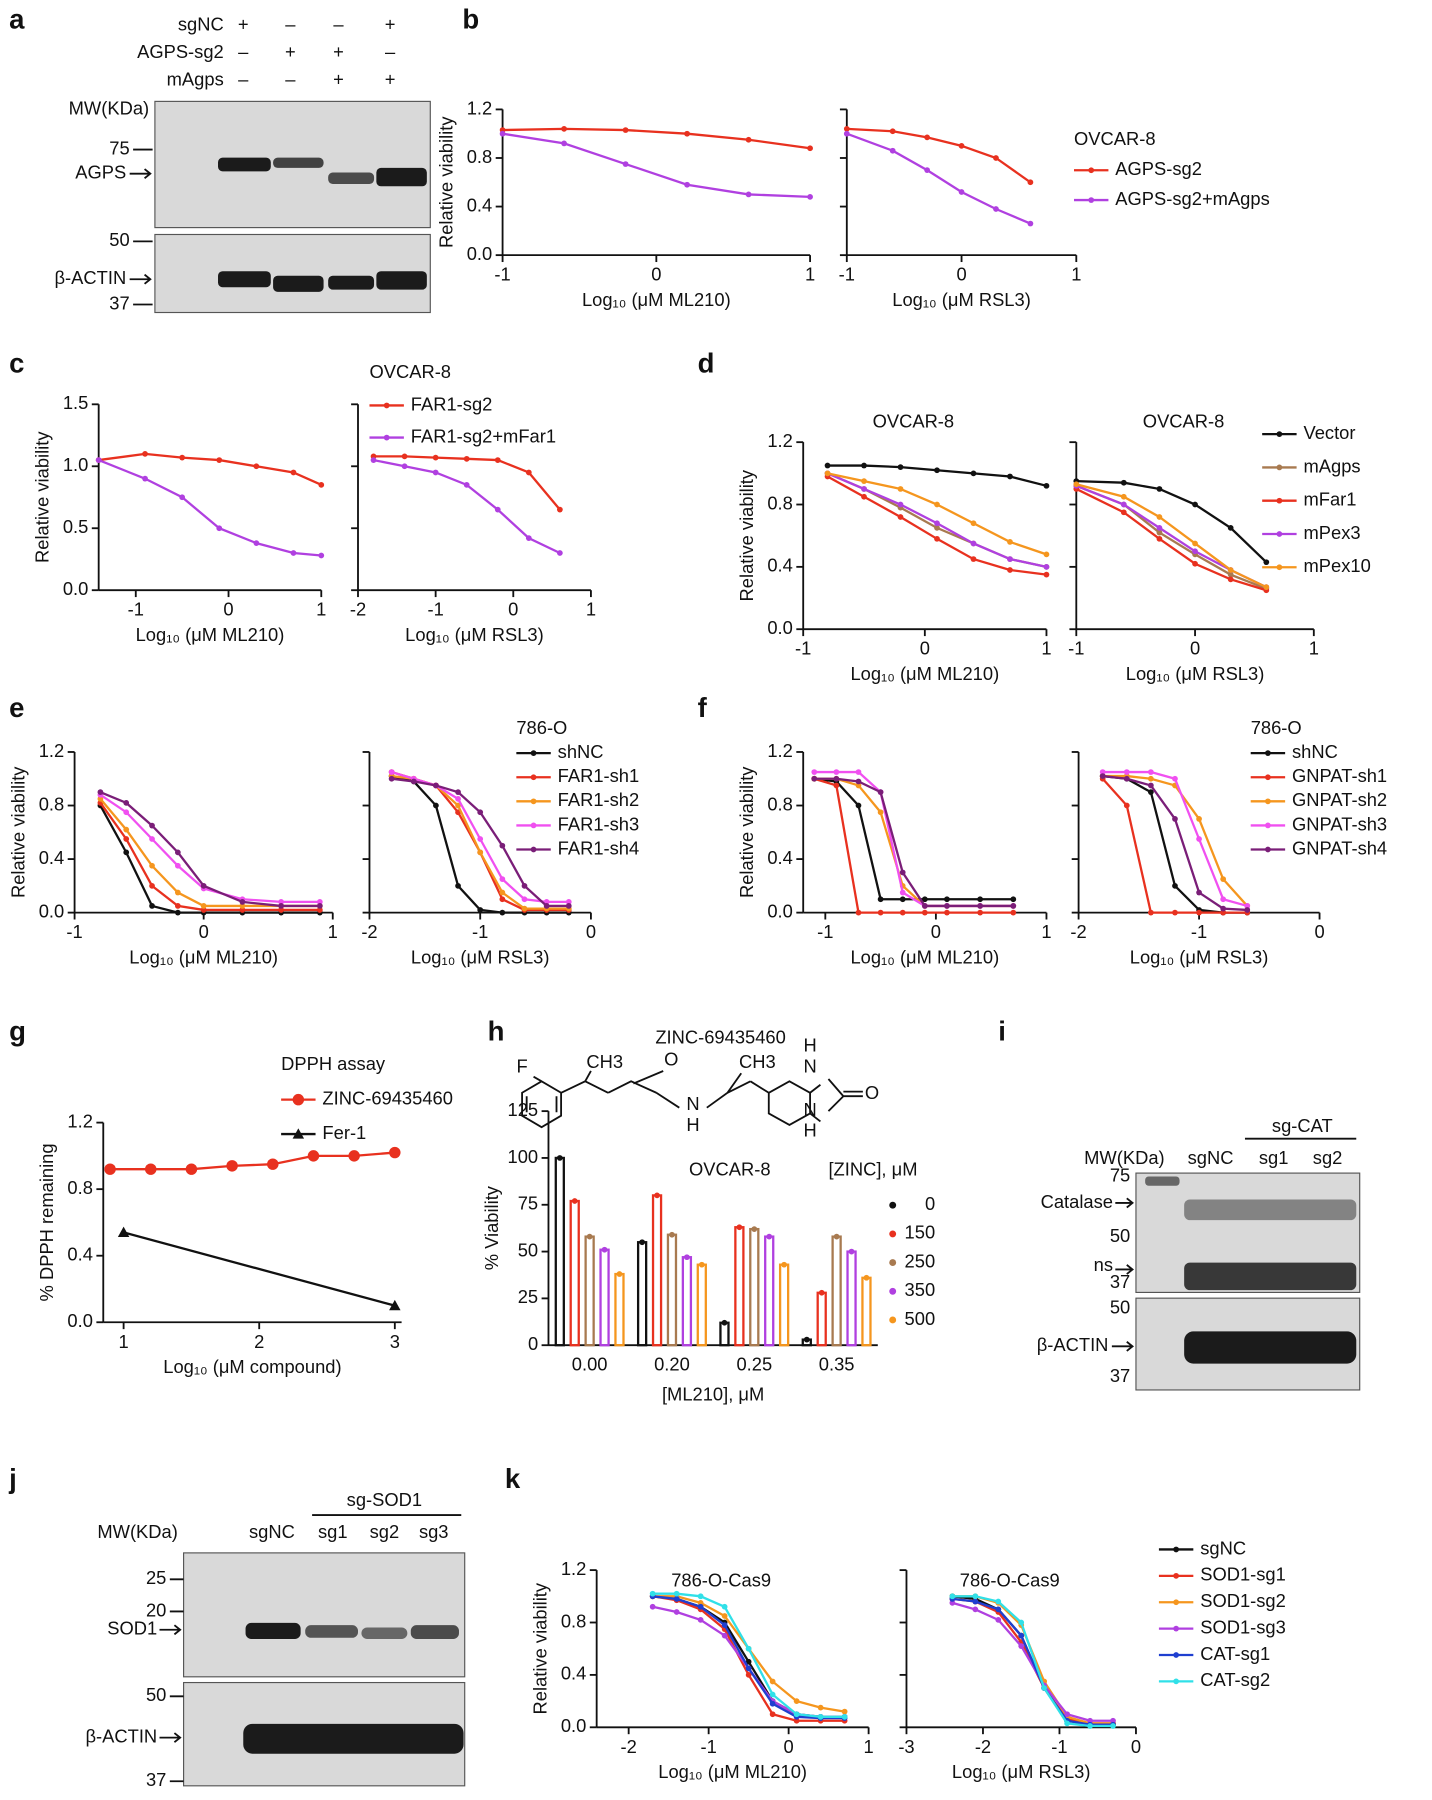 Image resolution: width=1432 pixels, height=1800 pixels. What do you see at coordinates (434, 1531) in the screenshot?
I see `lane-label: sg3` at bounding box center [434, 1531].